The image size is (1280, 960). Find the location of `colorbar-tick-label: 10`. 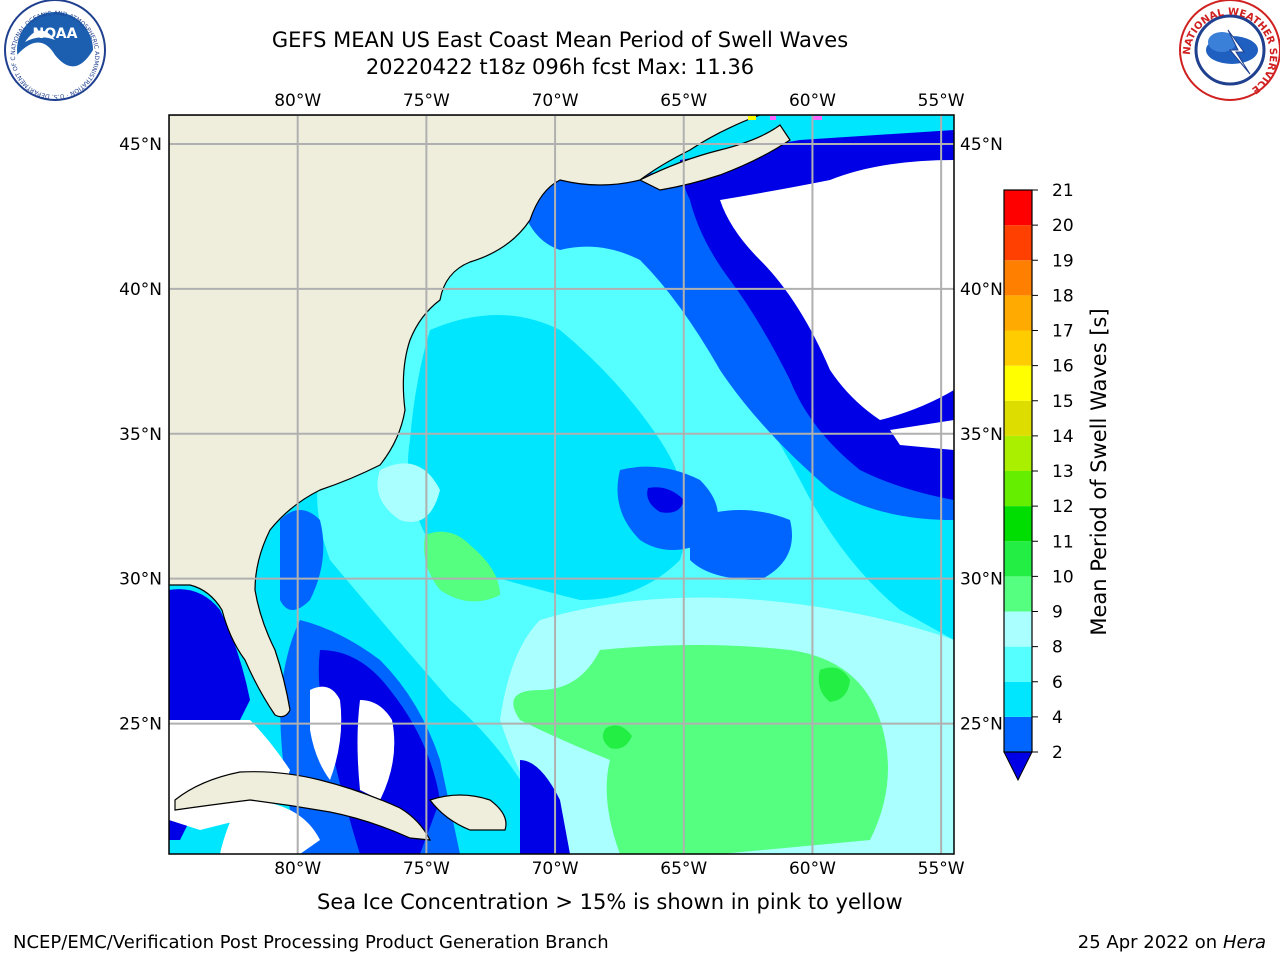

colorbar-tick-label: 10 is located at coordinates (1063, 577).